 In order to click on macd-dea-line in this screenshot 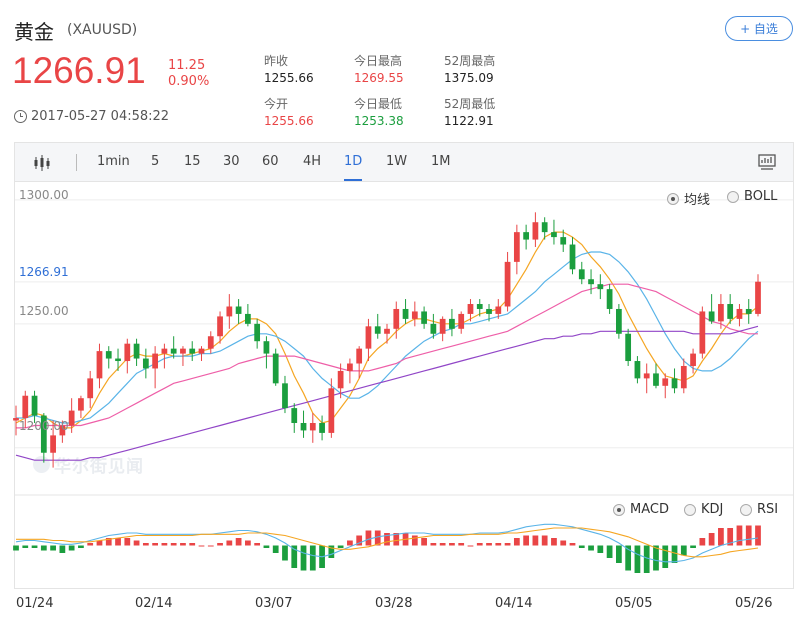, I will do `click(387, 542)`.